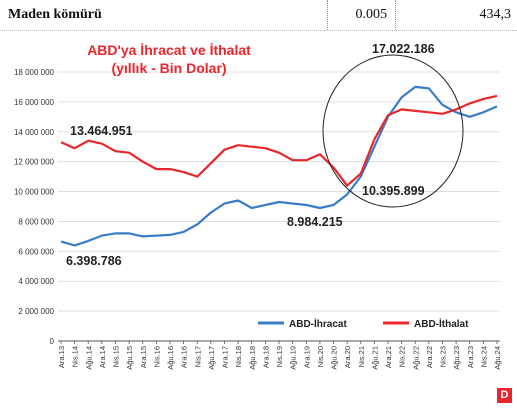 The image size is (517, 413). Describe the element at coordinates (61, 357) in the screenshot. I see `x-tick-label: Ara.13` at that location.